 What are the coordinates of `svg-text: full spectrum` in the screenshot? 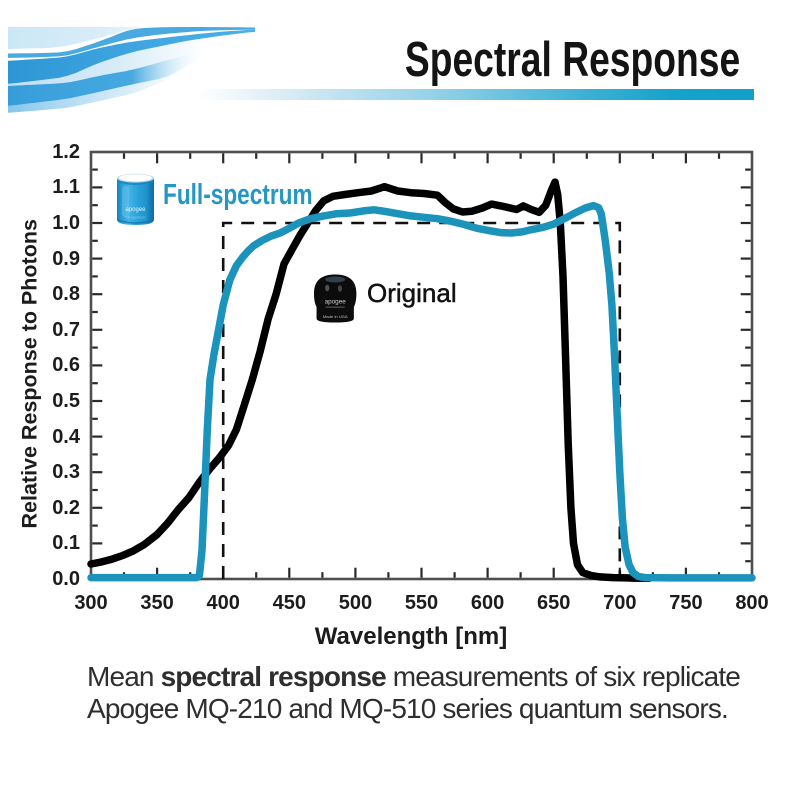 It's located at (136, 218).